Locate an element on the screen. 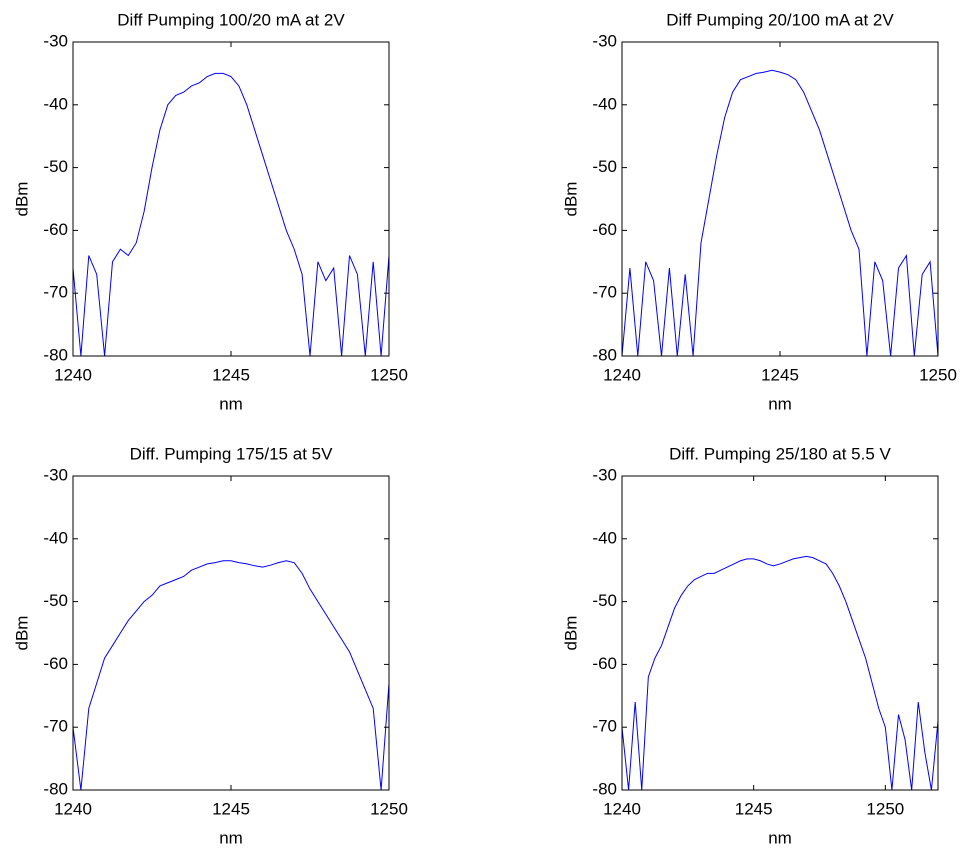 This screenshot has width=964, height=848. chart-title: Diff. Pumping 175/15 at 5V is located at coordinates (232, 453).